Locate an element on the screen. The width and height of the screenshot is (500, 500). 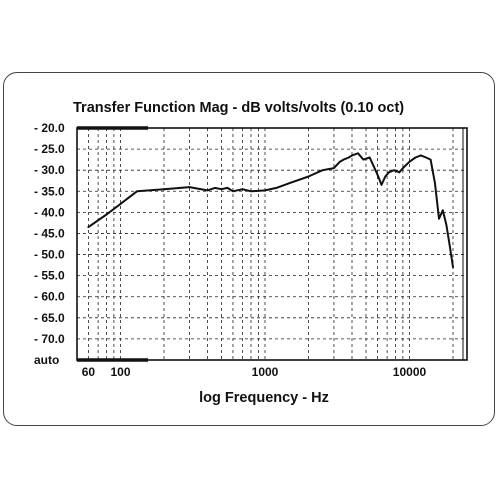
y-tick-label: - 65.0 is located at coordinates (49, 318).